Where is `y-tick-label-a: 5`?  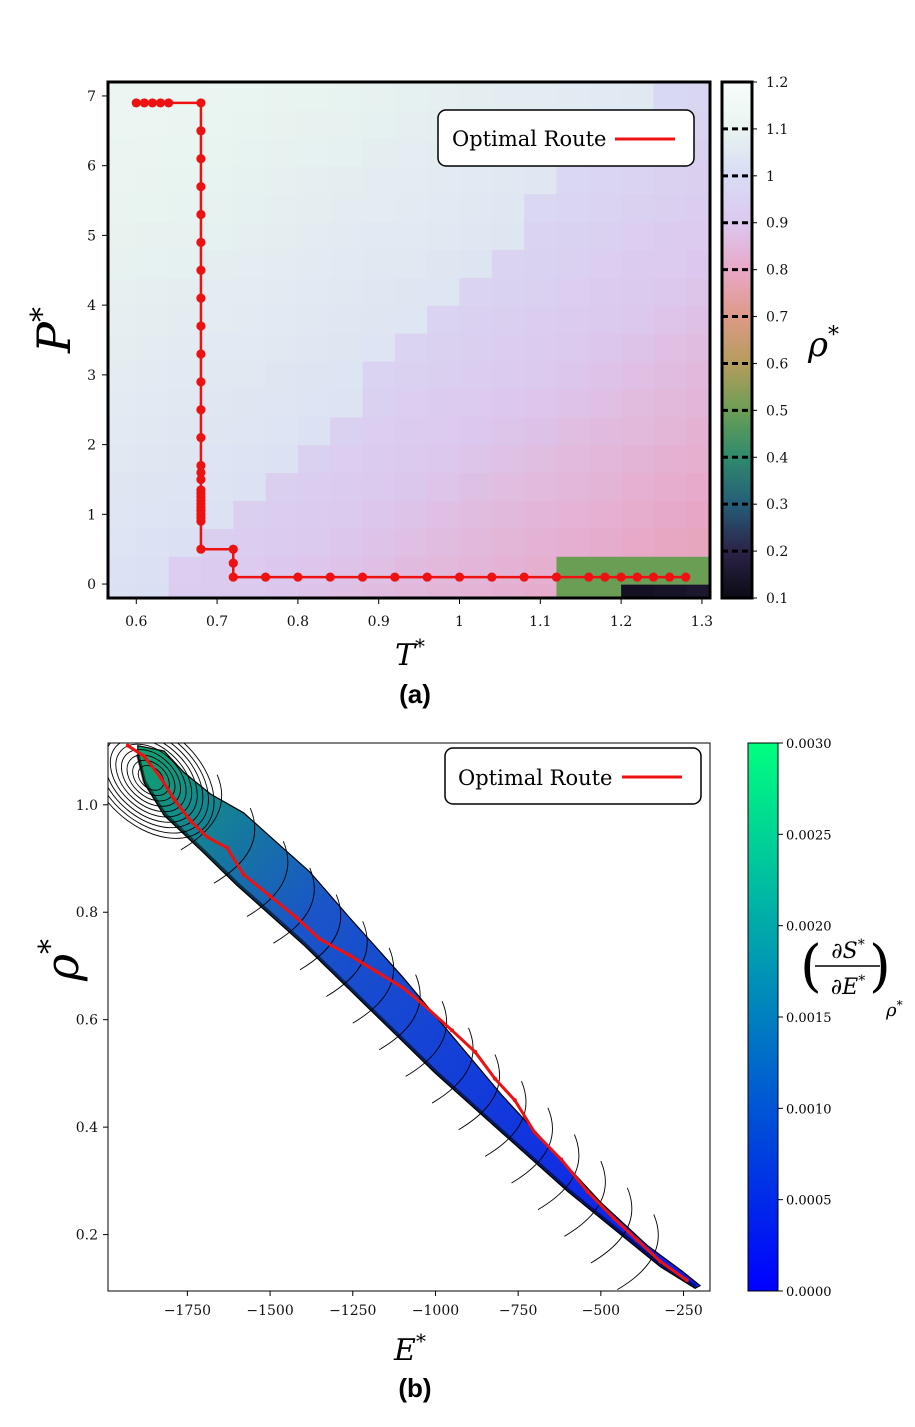 y-tick-label-a: 5 is located at coordinates (91, 236).